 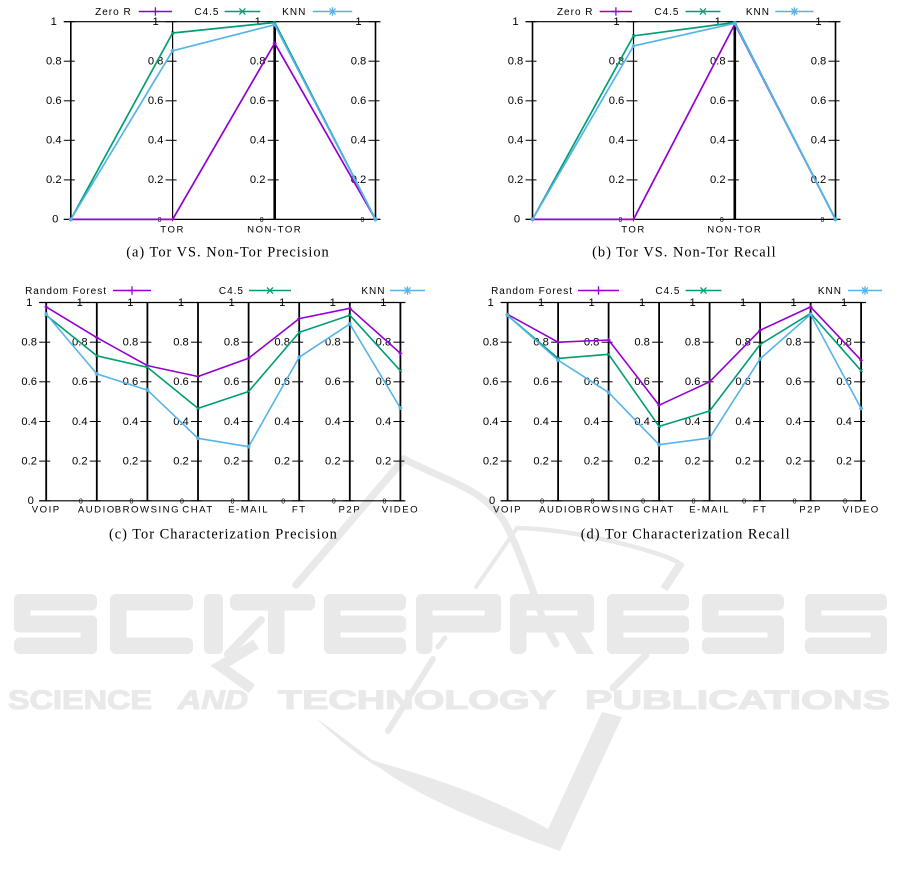 What do you see at coordinates (228, 253) in the screenshot?
I see `svg-text: (a) Tor VS. Non-Tor Precision` at bounding box center [228, 253].